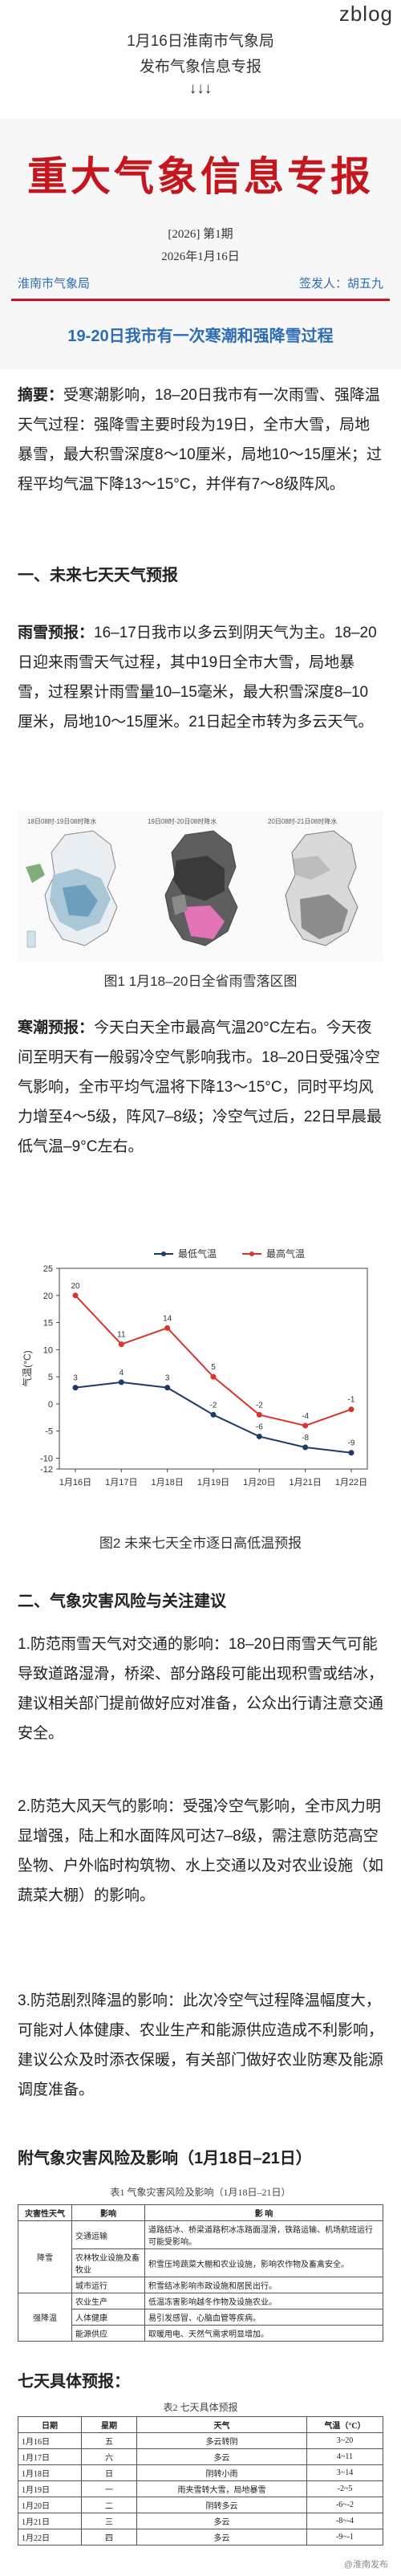 The height and width of the screenshot is (2576, 401). Describe the element at coordinates (263, 2301) in the screenshot. I see `desc-cell: 低温冻害影响越冬作物及设施农业。` at that location.